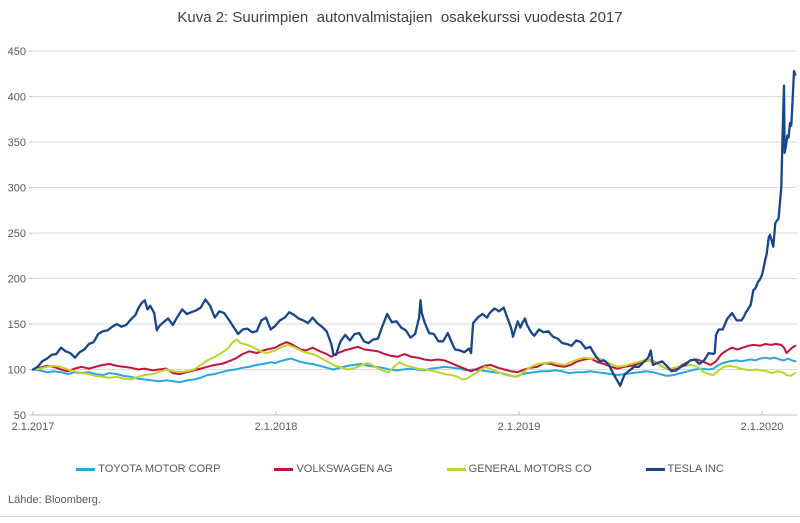 The height and width of the screenshot is (523, 800). Describe the element at coordinates (54, 500) in the screenshot. I see `source-note: Lähde: Bloomberg.` at that location.